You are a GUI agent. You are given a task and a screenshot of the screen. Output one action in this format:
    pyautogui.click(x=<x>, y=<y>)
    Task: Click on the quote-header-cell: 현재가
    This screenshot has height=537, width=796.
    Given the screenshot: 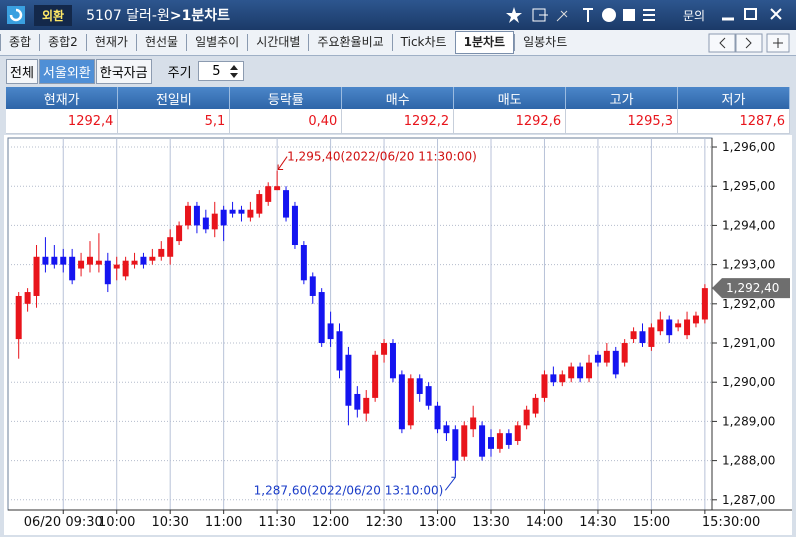 What is the action you would take?
    pyautogui.click(x=62, y=98)
    